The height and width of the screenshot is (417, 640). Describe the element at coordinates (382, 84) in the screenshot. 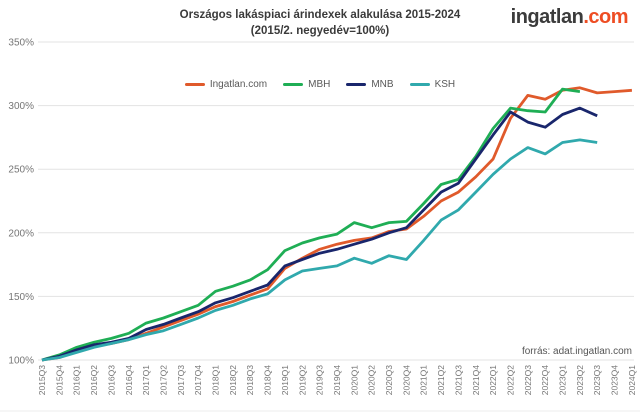

I see `legend-label: MNB` at that location.